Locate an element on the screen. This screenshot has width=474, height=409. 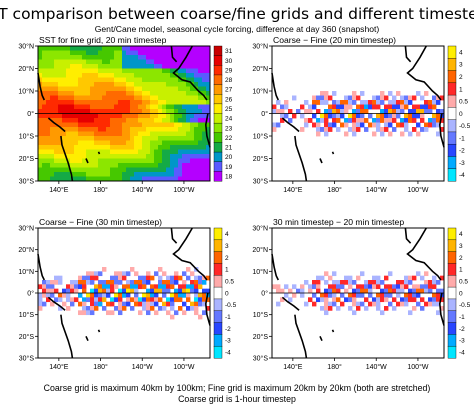
colorbar-label: 1 is located at coordinates (461, 89).